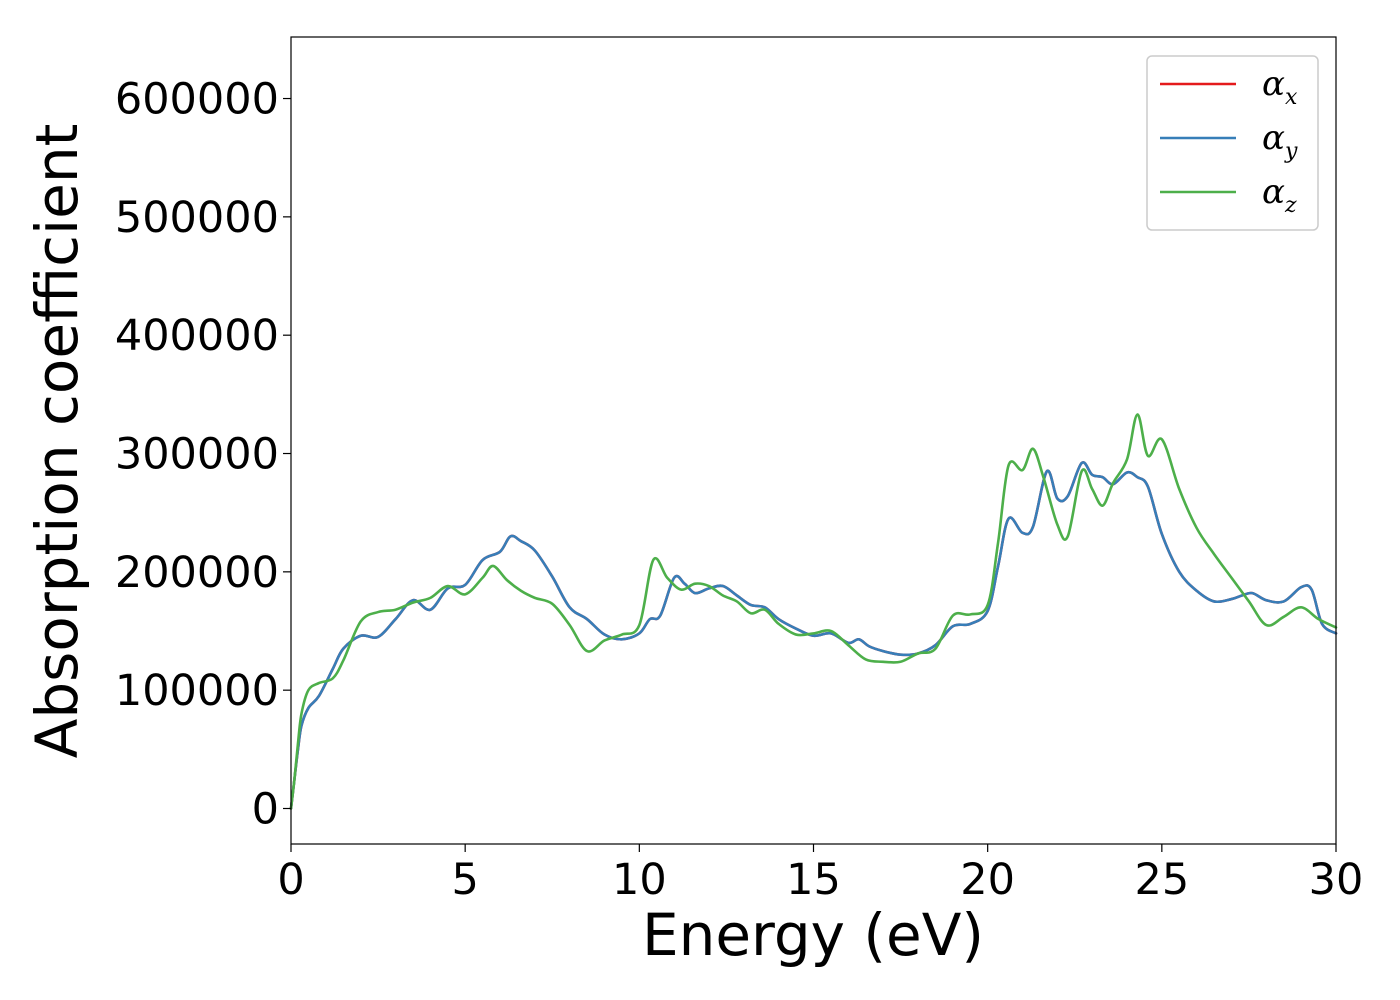  What do you see at coordinates (197, 100) in the screenshot?
I see `y-tick-label: 600000` at bounding box center [197, 100].